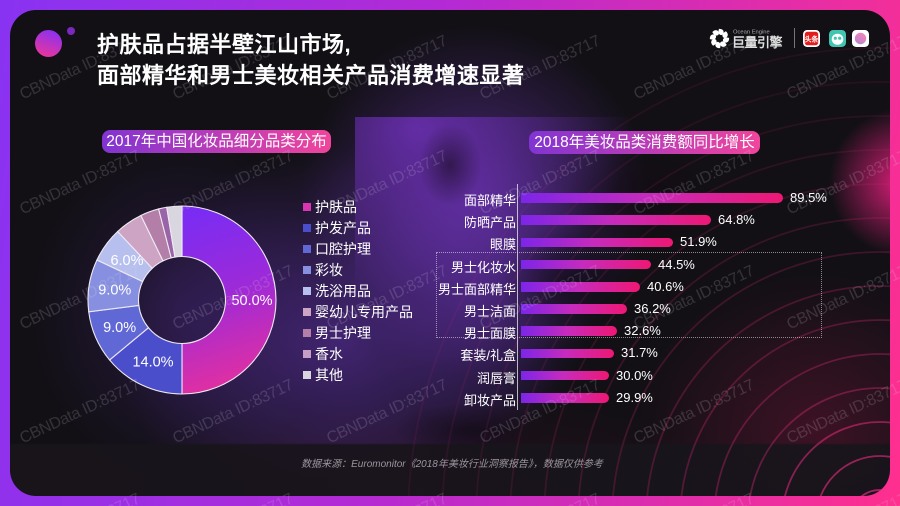 Image resolution: width=900 pixels, height=506 pixels. I want to click on svg-text: 头条, so click(812, 38).